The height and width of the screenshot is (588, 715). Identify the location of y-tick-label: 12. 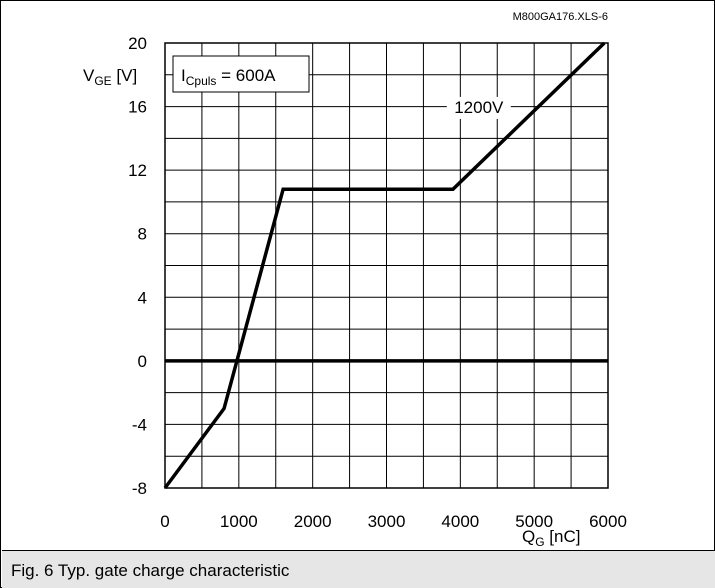
(137, 170).